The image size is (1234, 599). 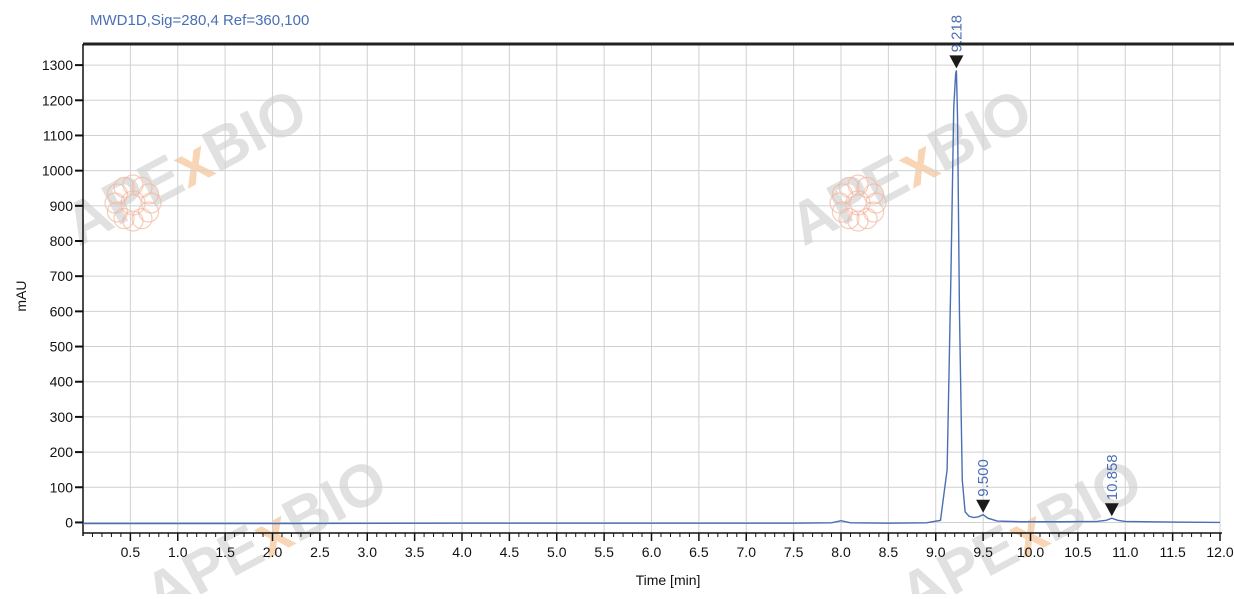 What do you see at coordinates (462, 552) in the screenshot?
I see `x-tick-label: 4.0` at bounding box center [462, 552].